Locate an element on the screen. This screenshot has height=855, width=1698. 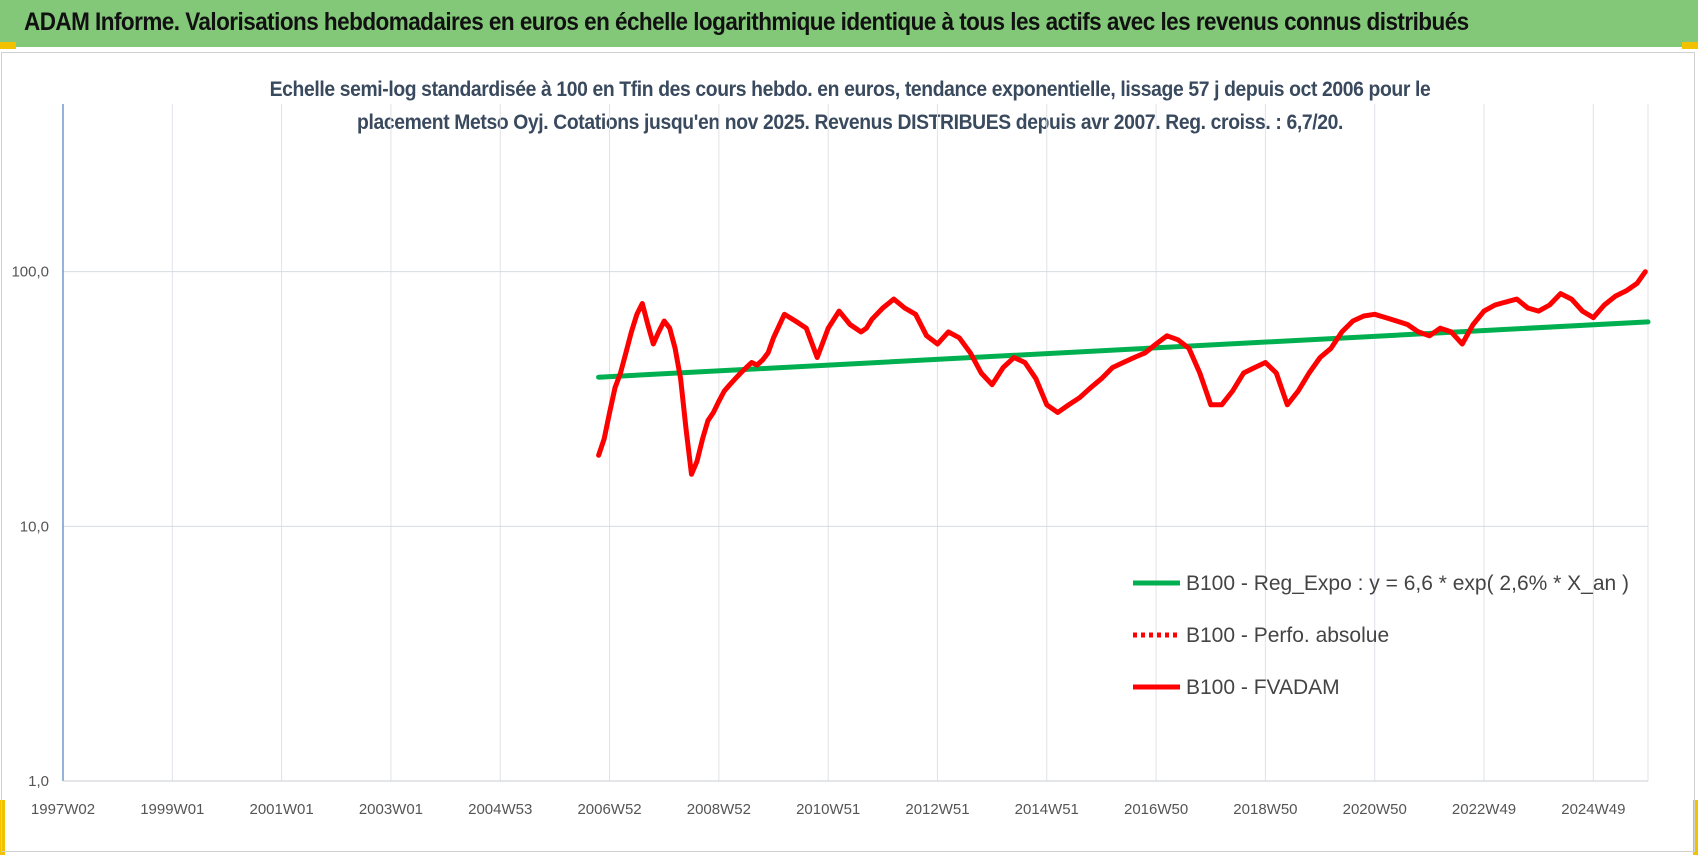
x-tick-label: 2006W52 is located at coordinates (609, 809).